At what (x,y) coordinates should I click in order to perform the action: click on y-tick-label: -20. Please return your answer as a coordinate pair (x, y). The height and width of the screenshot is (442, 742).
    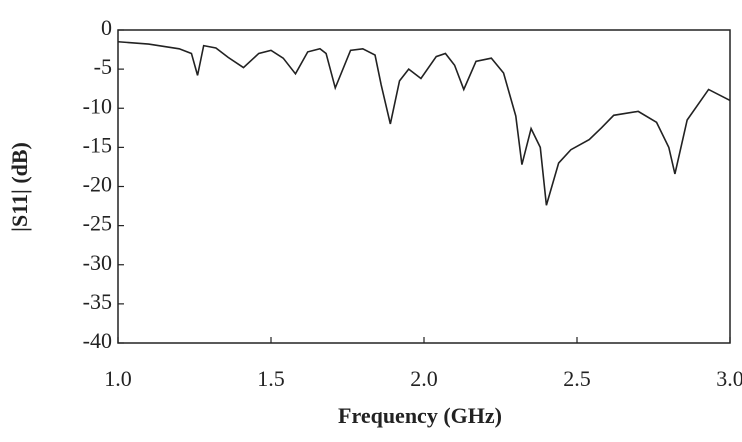
    Looking at the image, I should click on (97, 184).